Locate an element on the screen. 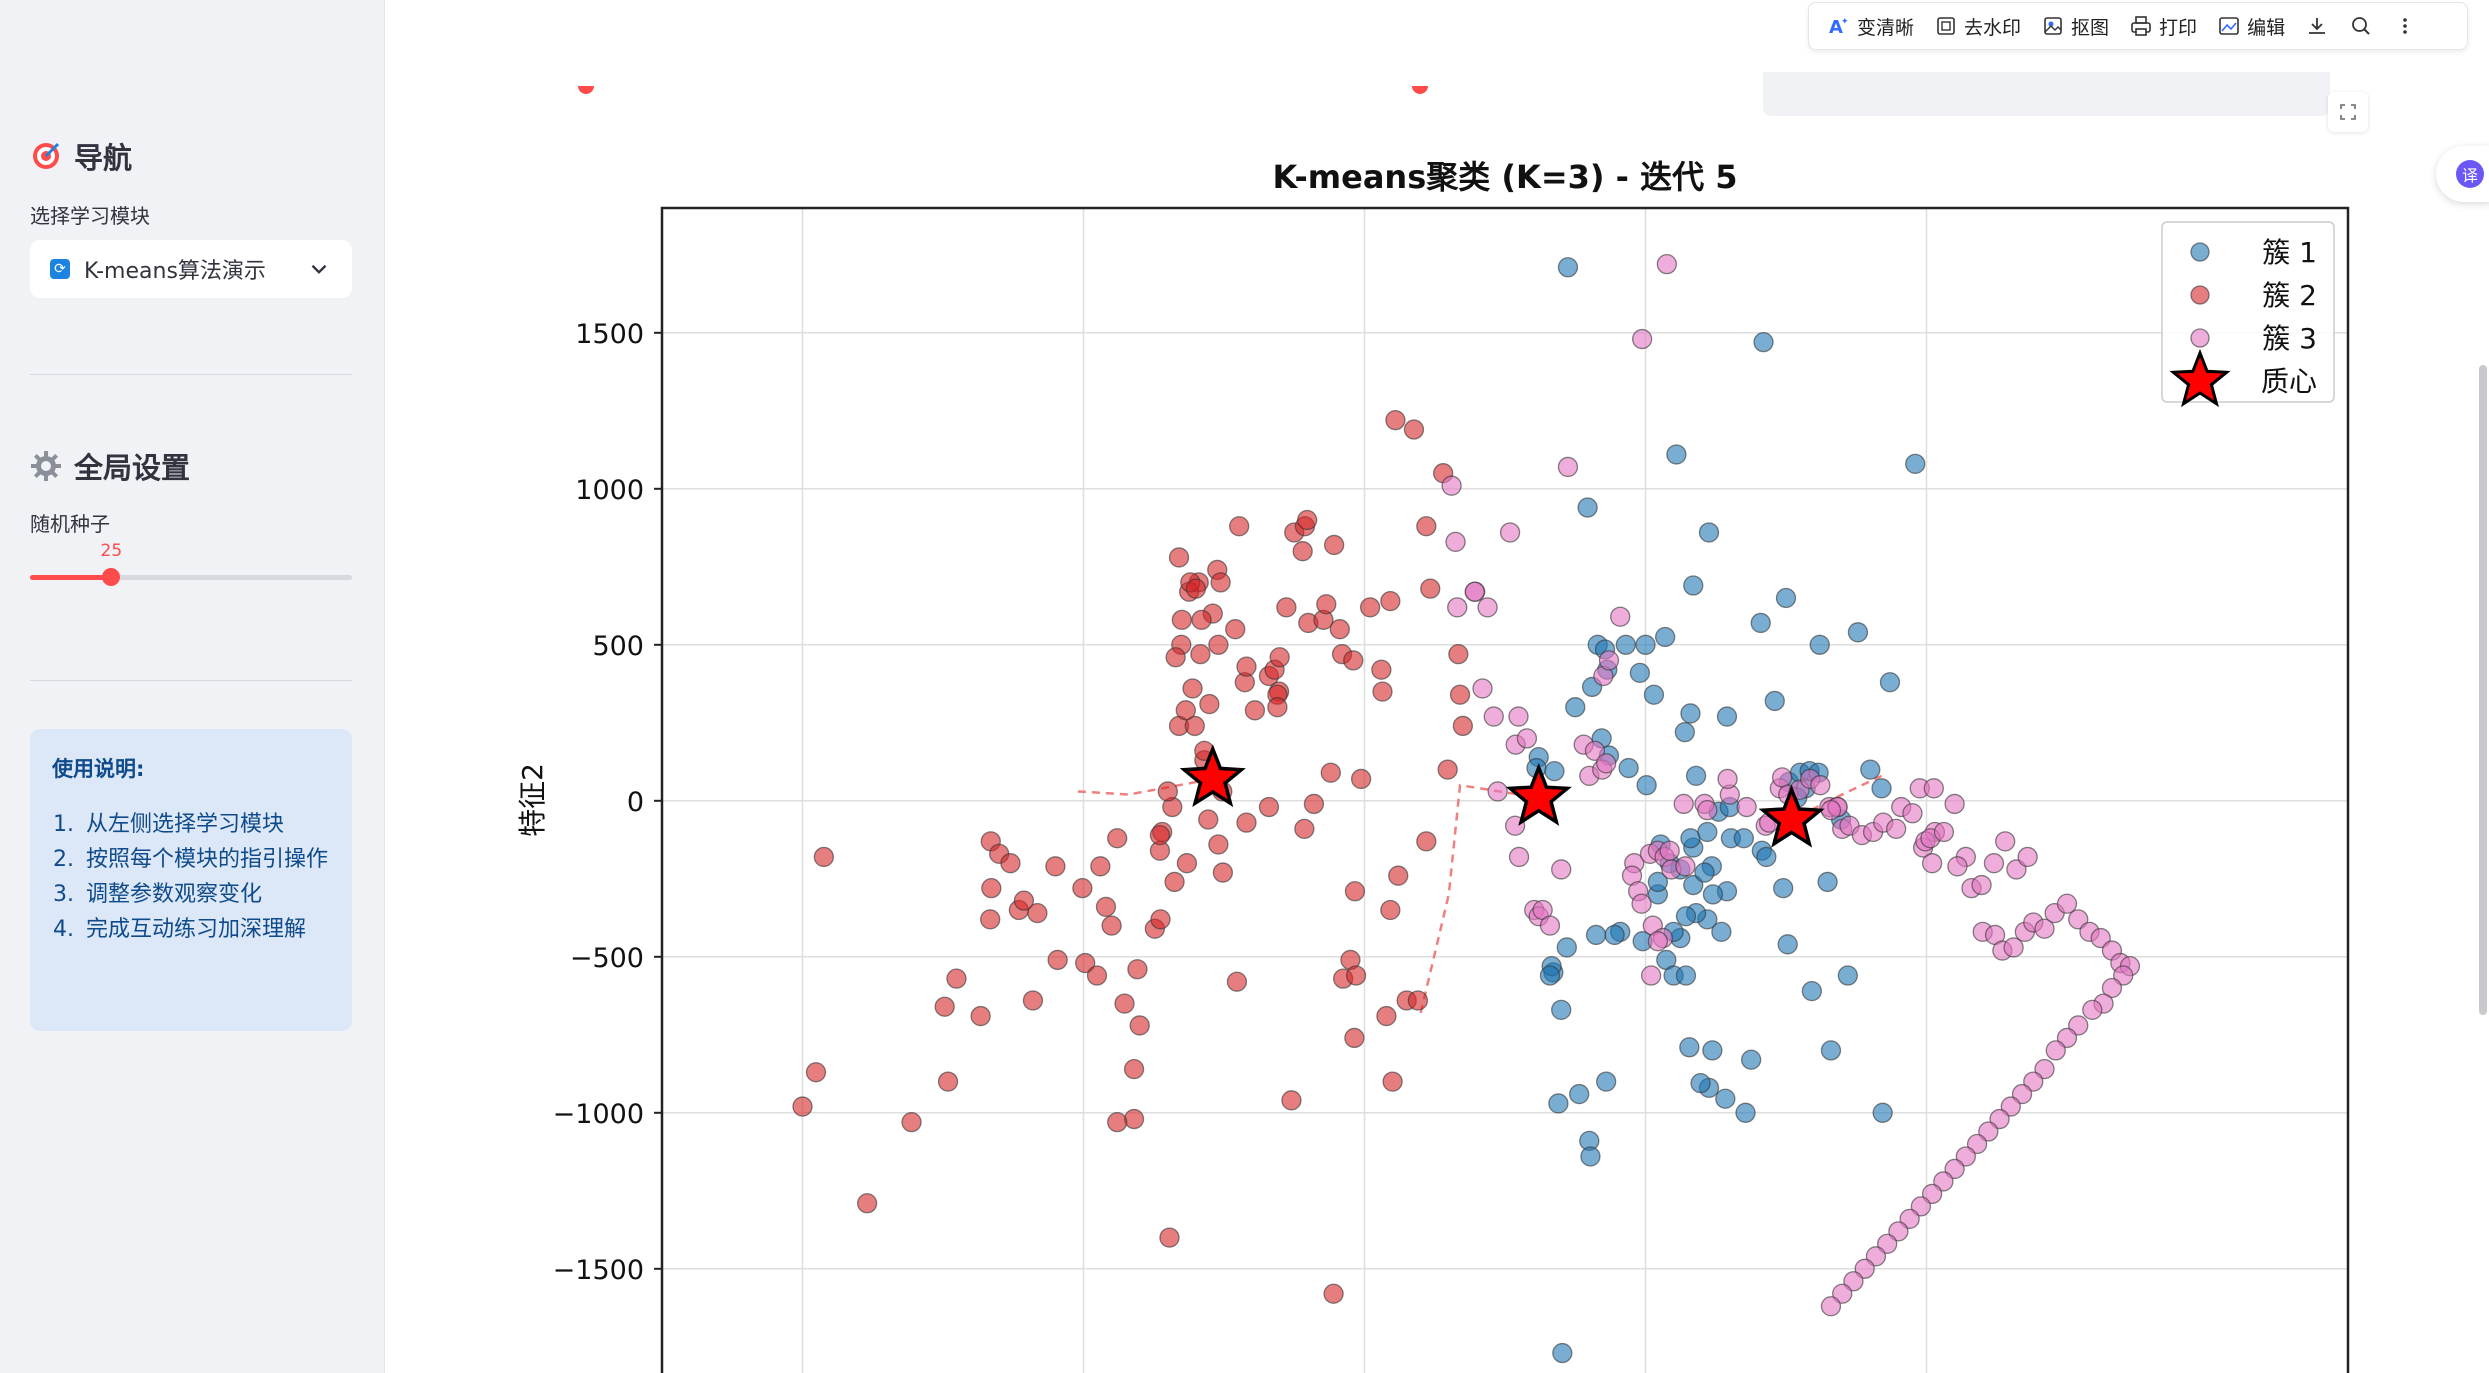 The image size is (2489, 1373). y-tick-label: −500 is located at coordinates (607, 958).